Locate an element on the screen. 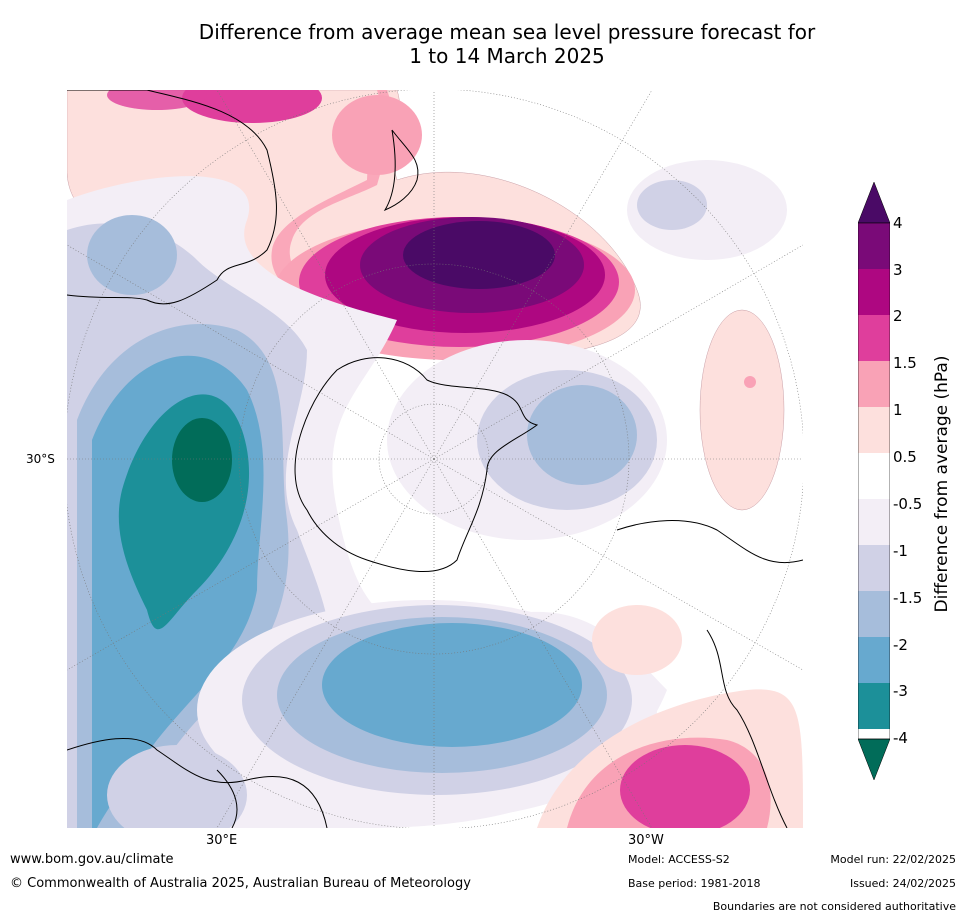  colorbar-tick: 1 is located at coordinates (898, 410).